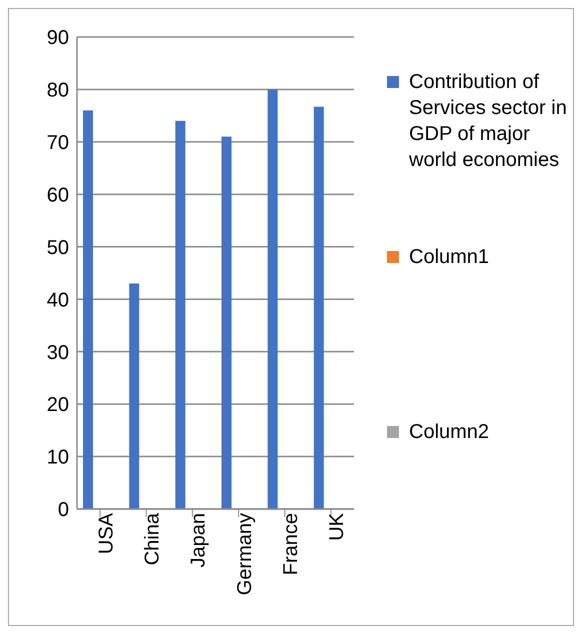 The image size is (582, 632). What do you see at coordinates (291, 544) in the screenshot?
I see `x-tick-label: France` at bounding box center [291, 544].